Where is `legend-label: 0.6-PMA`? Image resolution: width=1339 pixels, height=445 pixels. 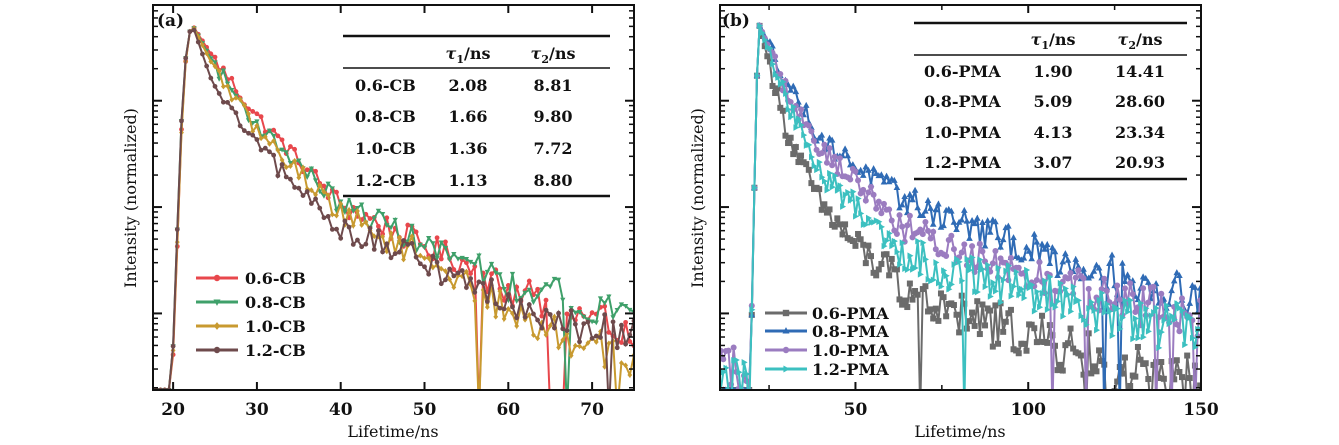 legend-label: 0.6-PMA is located at coordinates (850, 313).